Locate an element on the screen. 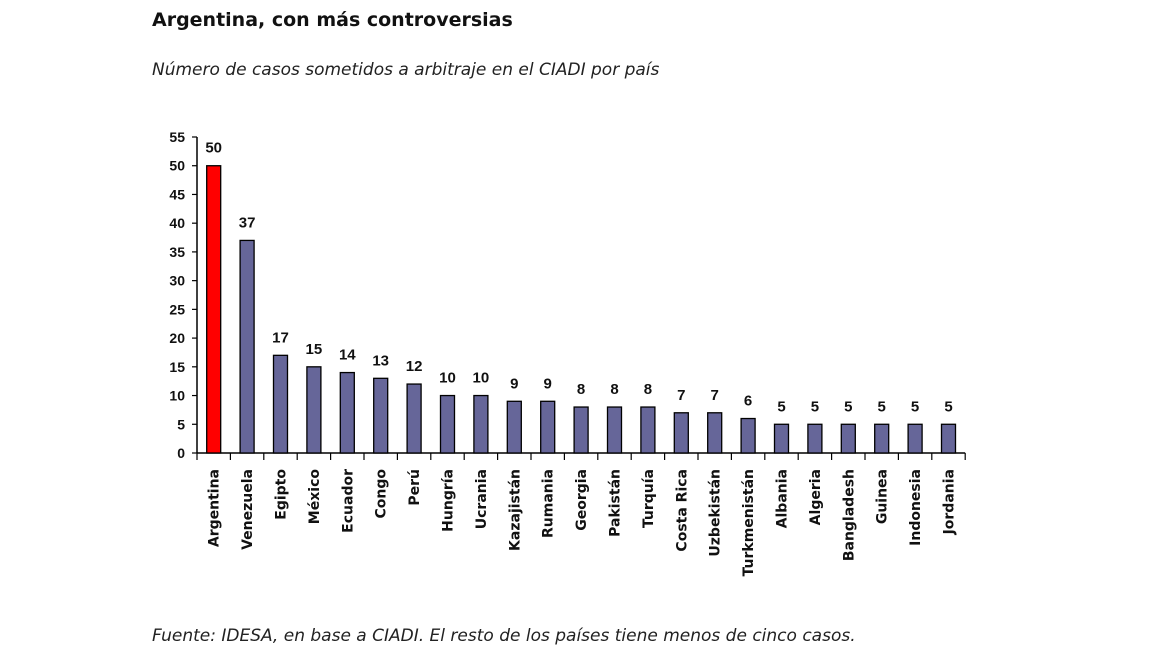 The width and height of the screenshot is (1170, 658). y-tick-label: 30 is located at coordinates (177, 281).